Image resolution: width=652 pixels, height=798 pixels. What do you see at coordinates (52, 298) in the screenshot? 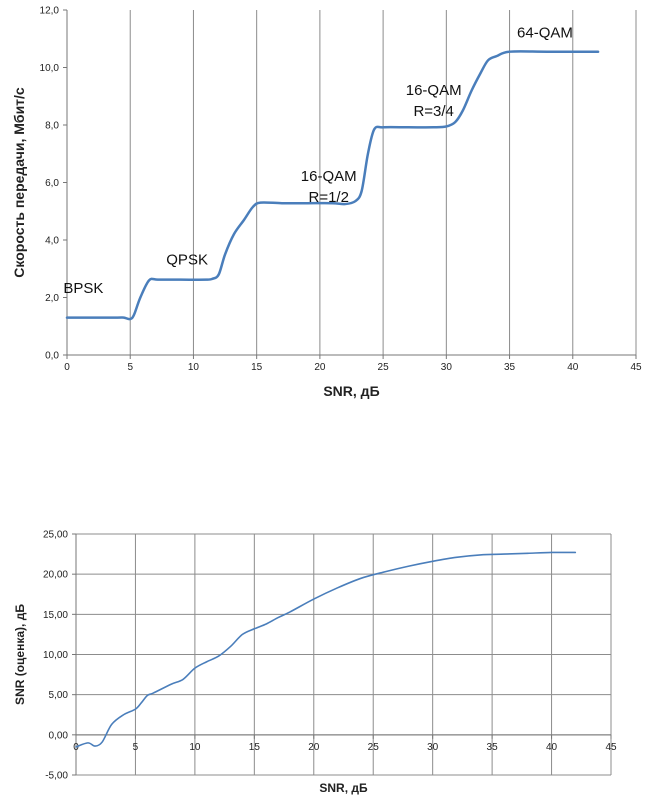
I see `y-tick-label: 2,0` at bounding box center [52, 298].